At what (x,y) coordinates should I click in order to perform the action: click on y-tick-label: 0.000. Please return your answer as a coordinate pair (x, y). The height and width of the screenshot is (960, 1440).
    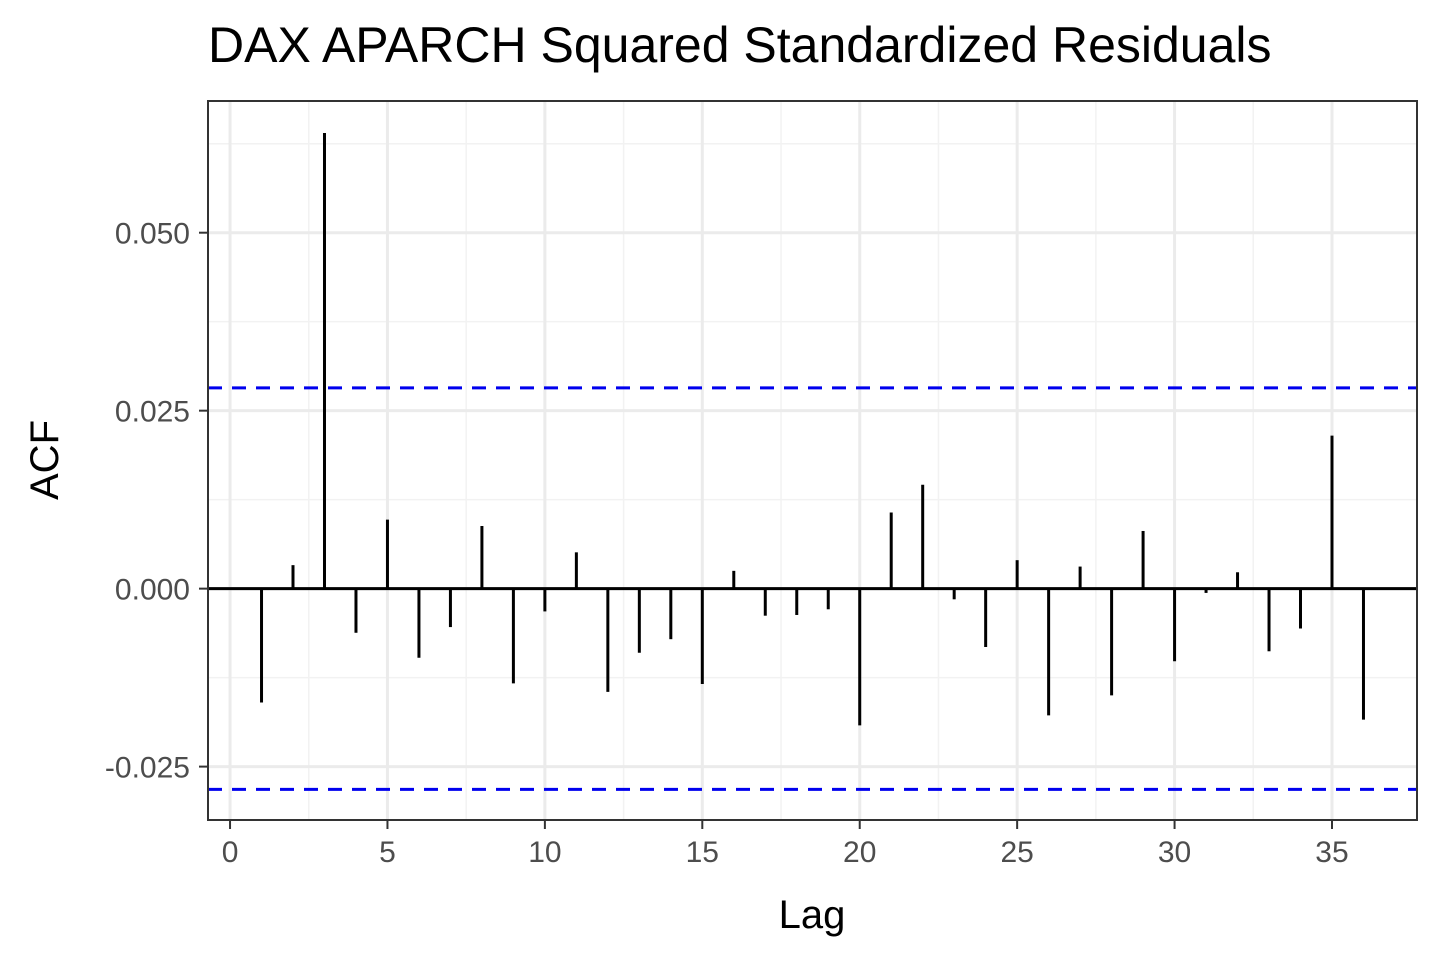
    Looking at the image, I should click on (152, 590).